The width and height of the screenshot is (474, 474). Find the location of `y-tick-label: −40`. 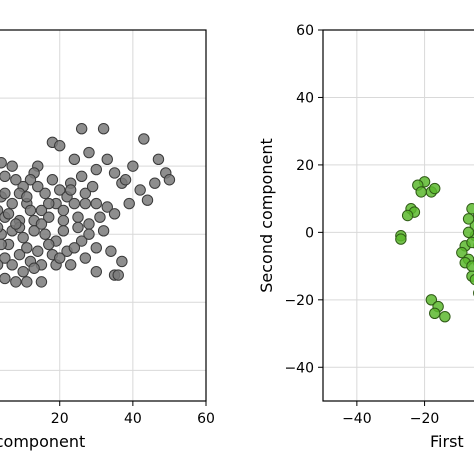

y-tick-label: −40 is located at coordinates (299, 368).